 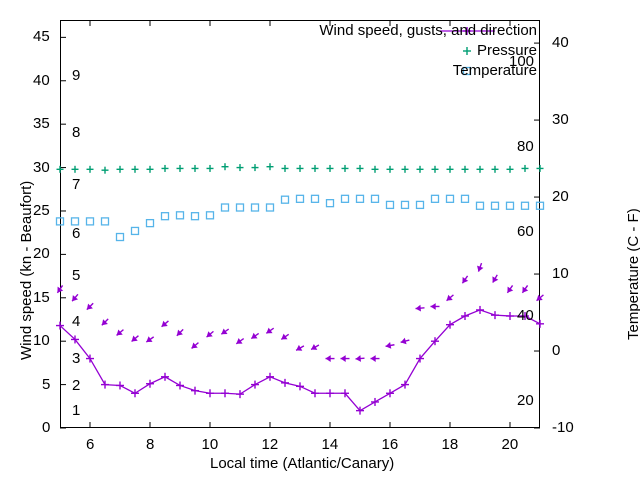 I want to click on fahrenheit-label: 100, so click(x=522, y=62).